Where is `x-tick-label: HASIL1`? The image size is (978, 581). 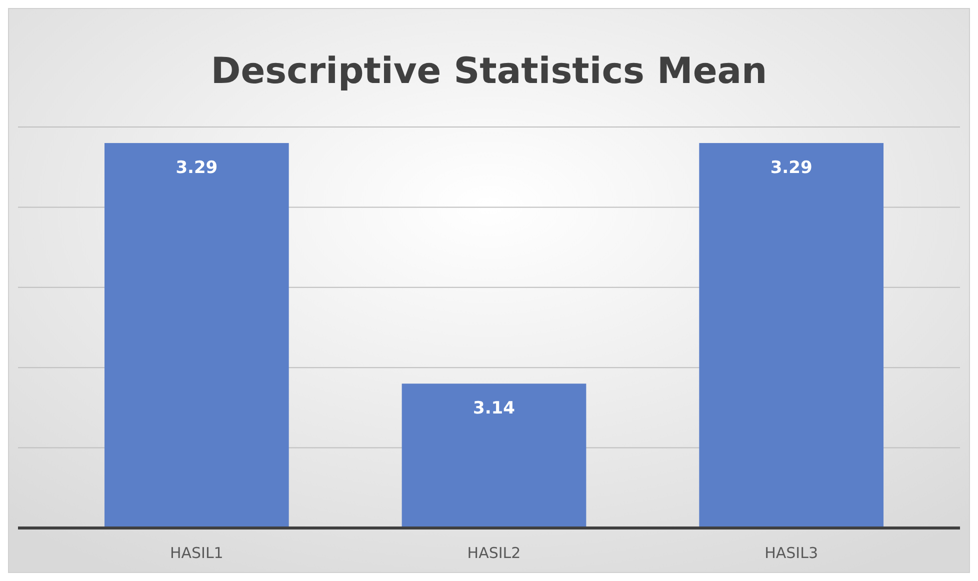 x-tick-label: HASIL1 is located at coordinates (197, 553).